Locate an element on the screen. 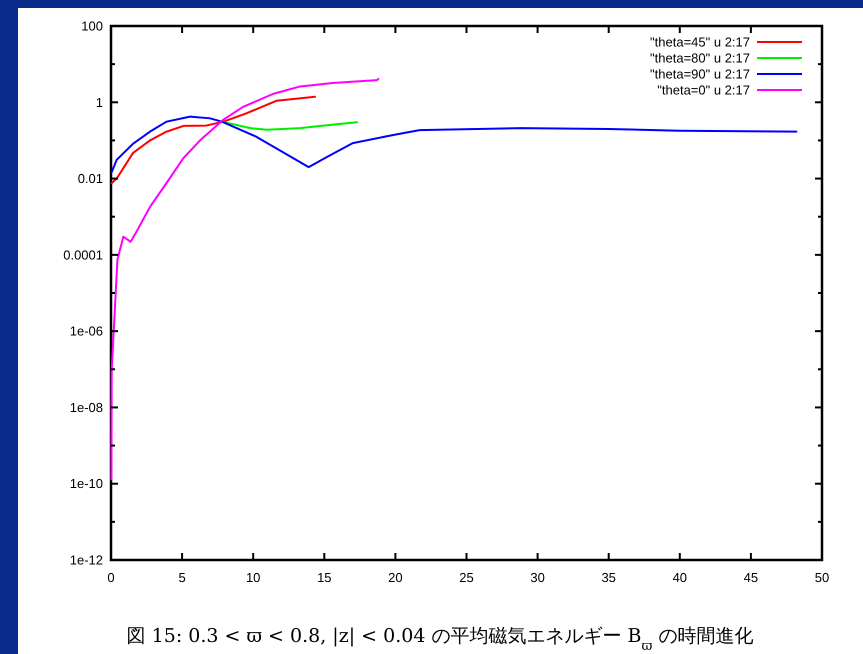 Image resolution: width=863 pixels, height=654 pixels. x-tick-label: 0 is located at coordinates (111, 577).